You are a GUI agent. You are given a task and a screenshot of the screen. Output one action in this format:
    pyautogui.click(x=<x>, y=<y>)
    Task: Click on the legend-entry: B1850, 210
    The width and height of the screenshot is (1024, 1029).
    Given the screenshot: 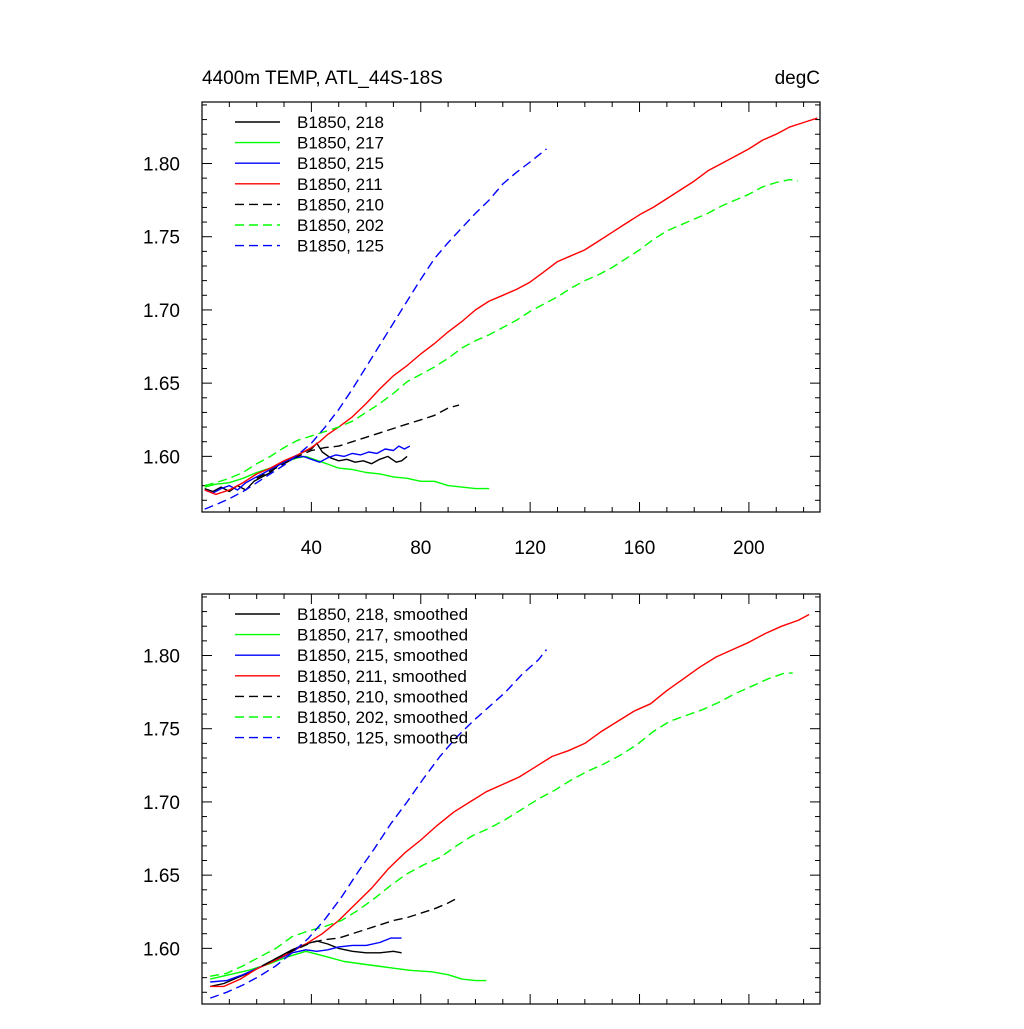 What is the action you would take?
    pyautogui.click(x=340, y=204)
    